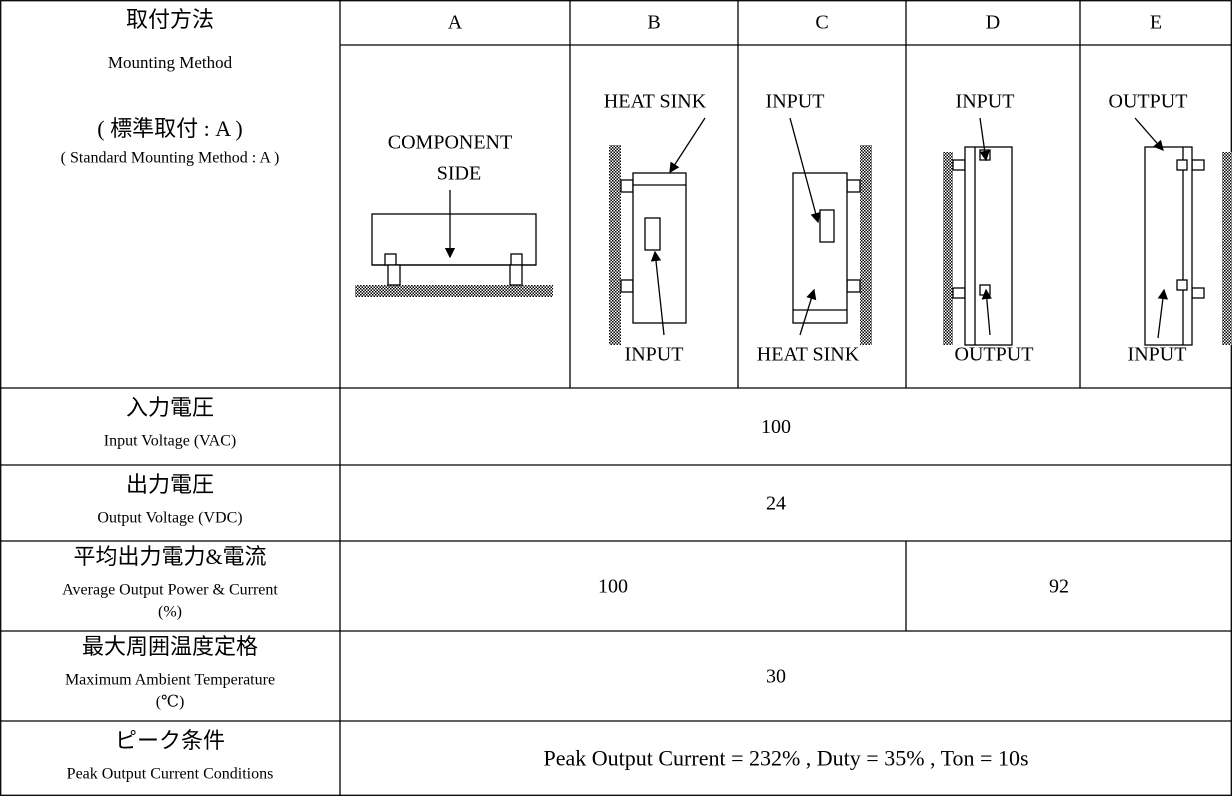 The width and height of the screenshot is (1232, 796). I want to click on mounting-label-en: Mounting Method, so click(170, 62).